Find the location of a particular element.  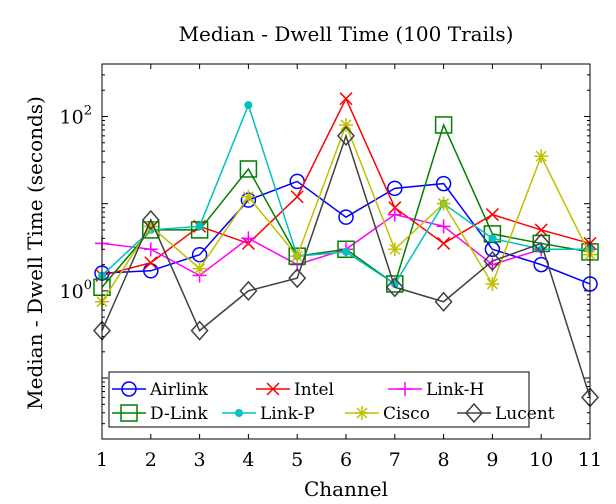

legend-entry: D-Link is located at coordinates (160, 414).